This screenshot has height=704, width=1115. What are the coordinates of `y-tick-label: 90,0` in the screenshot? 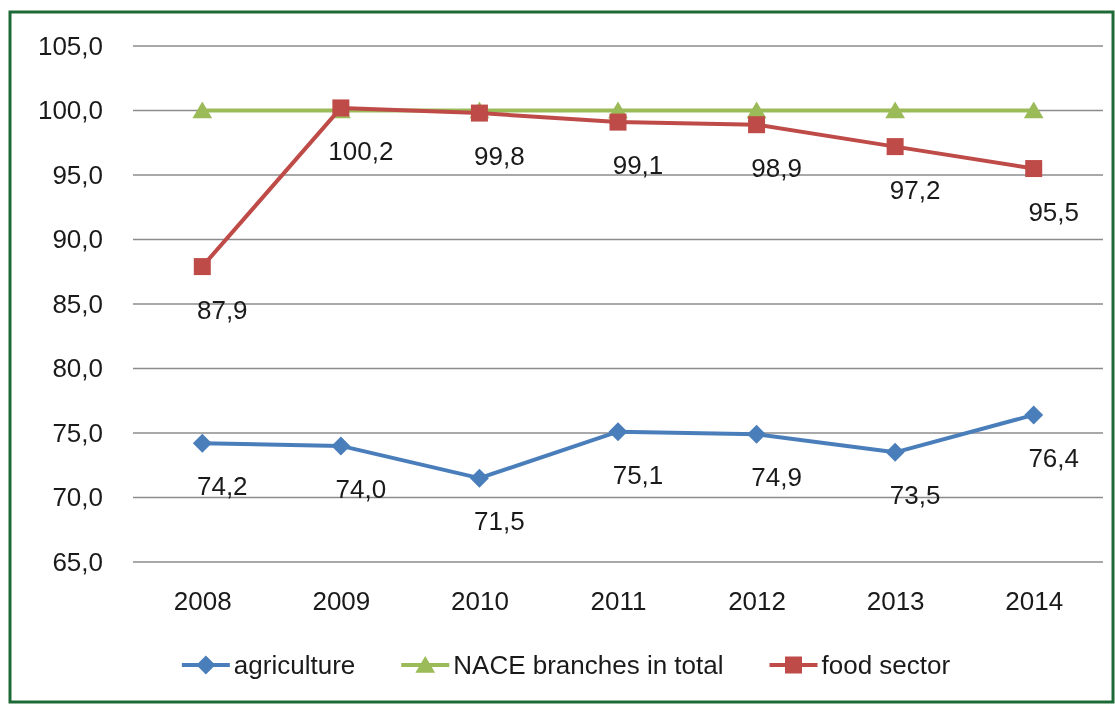 It's located at (77, 239).